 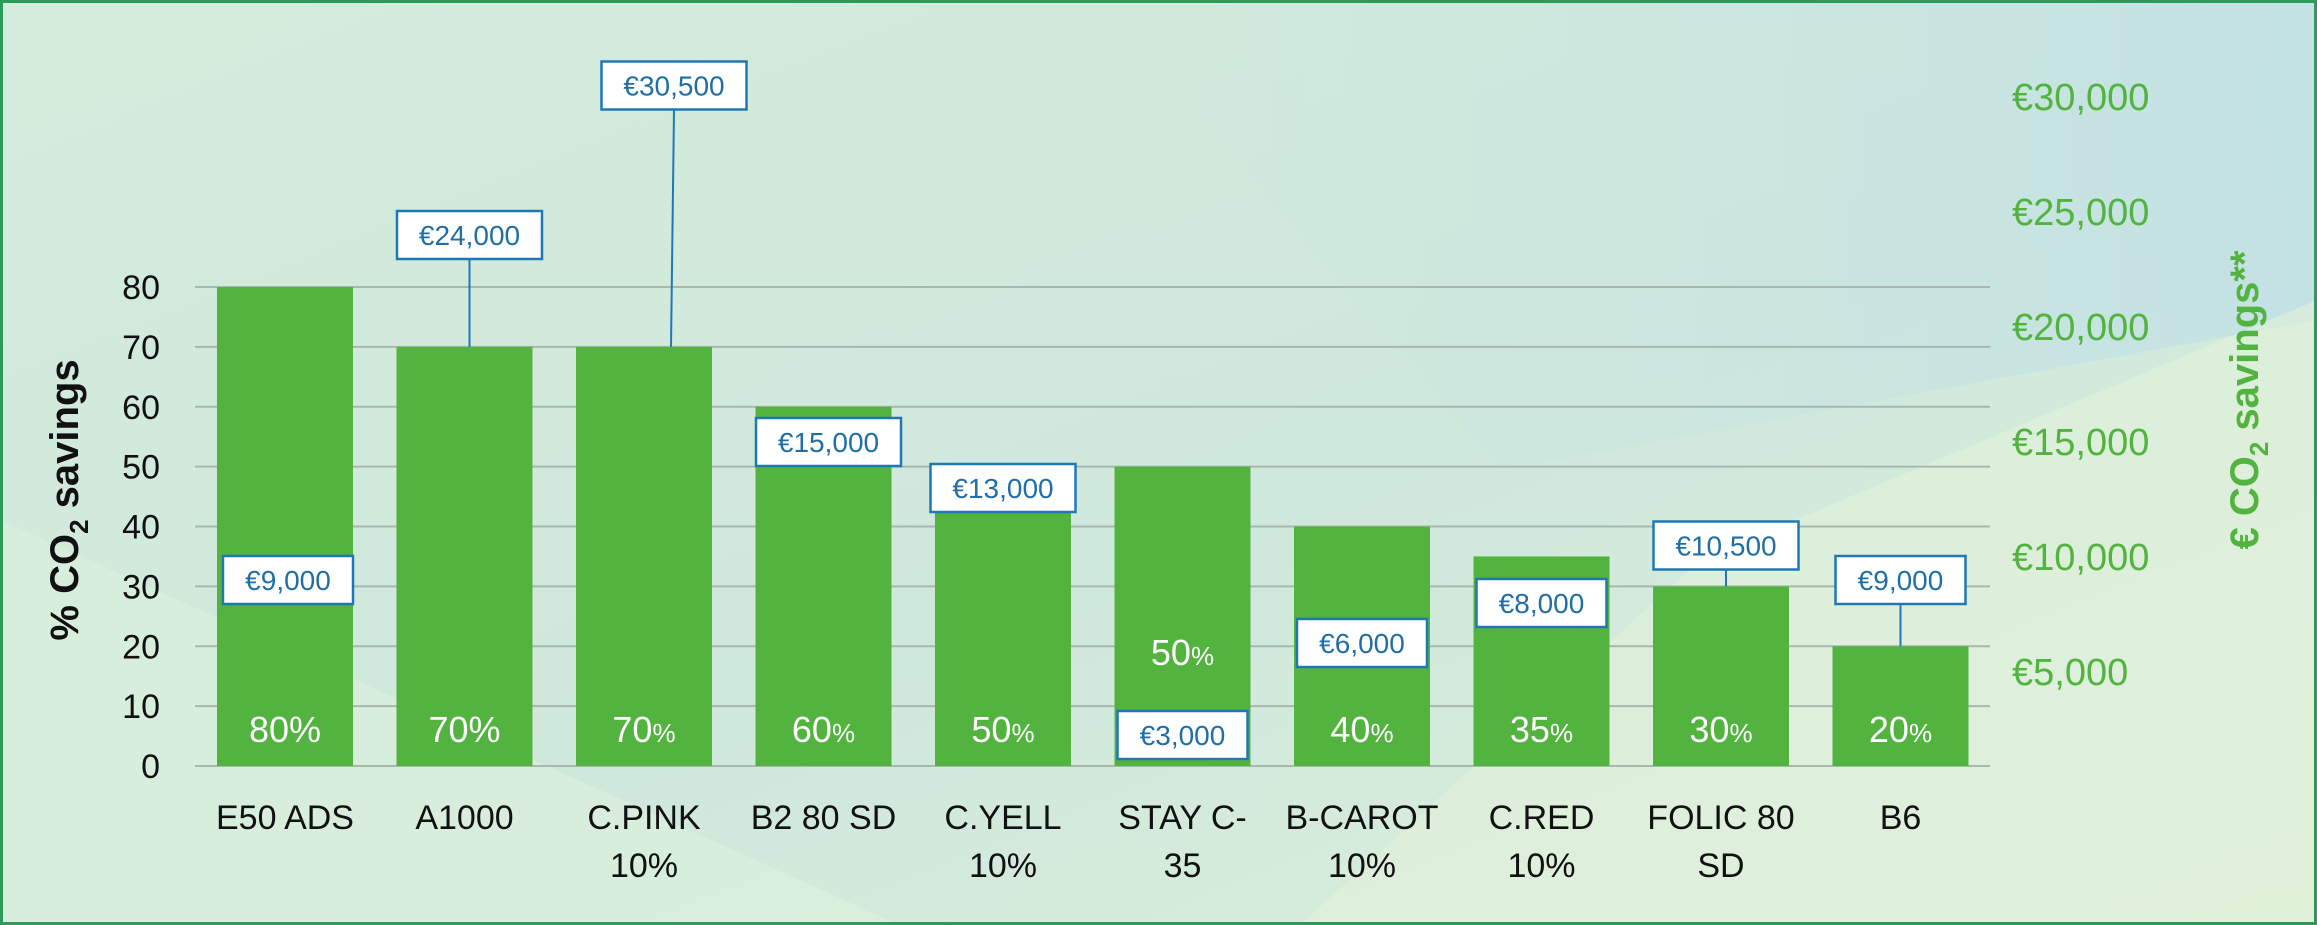 What do you see at coordinates (141, 348) in the screenshot?
I see `left-tick-label: 70` at bounding box center [141, 348].